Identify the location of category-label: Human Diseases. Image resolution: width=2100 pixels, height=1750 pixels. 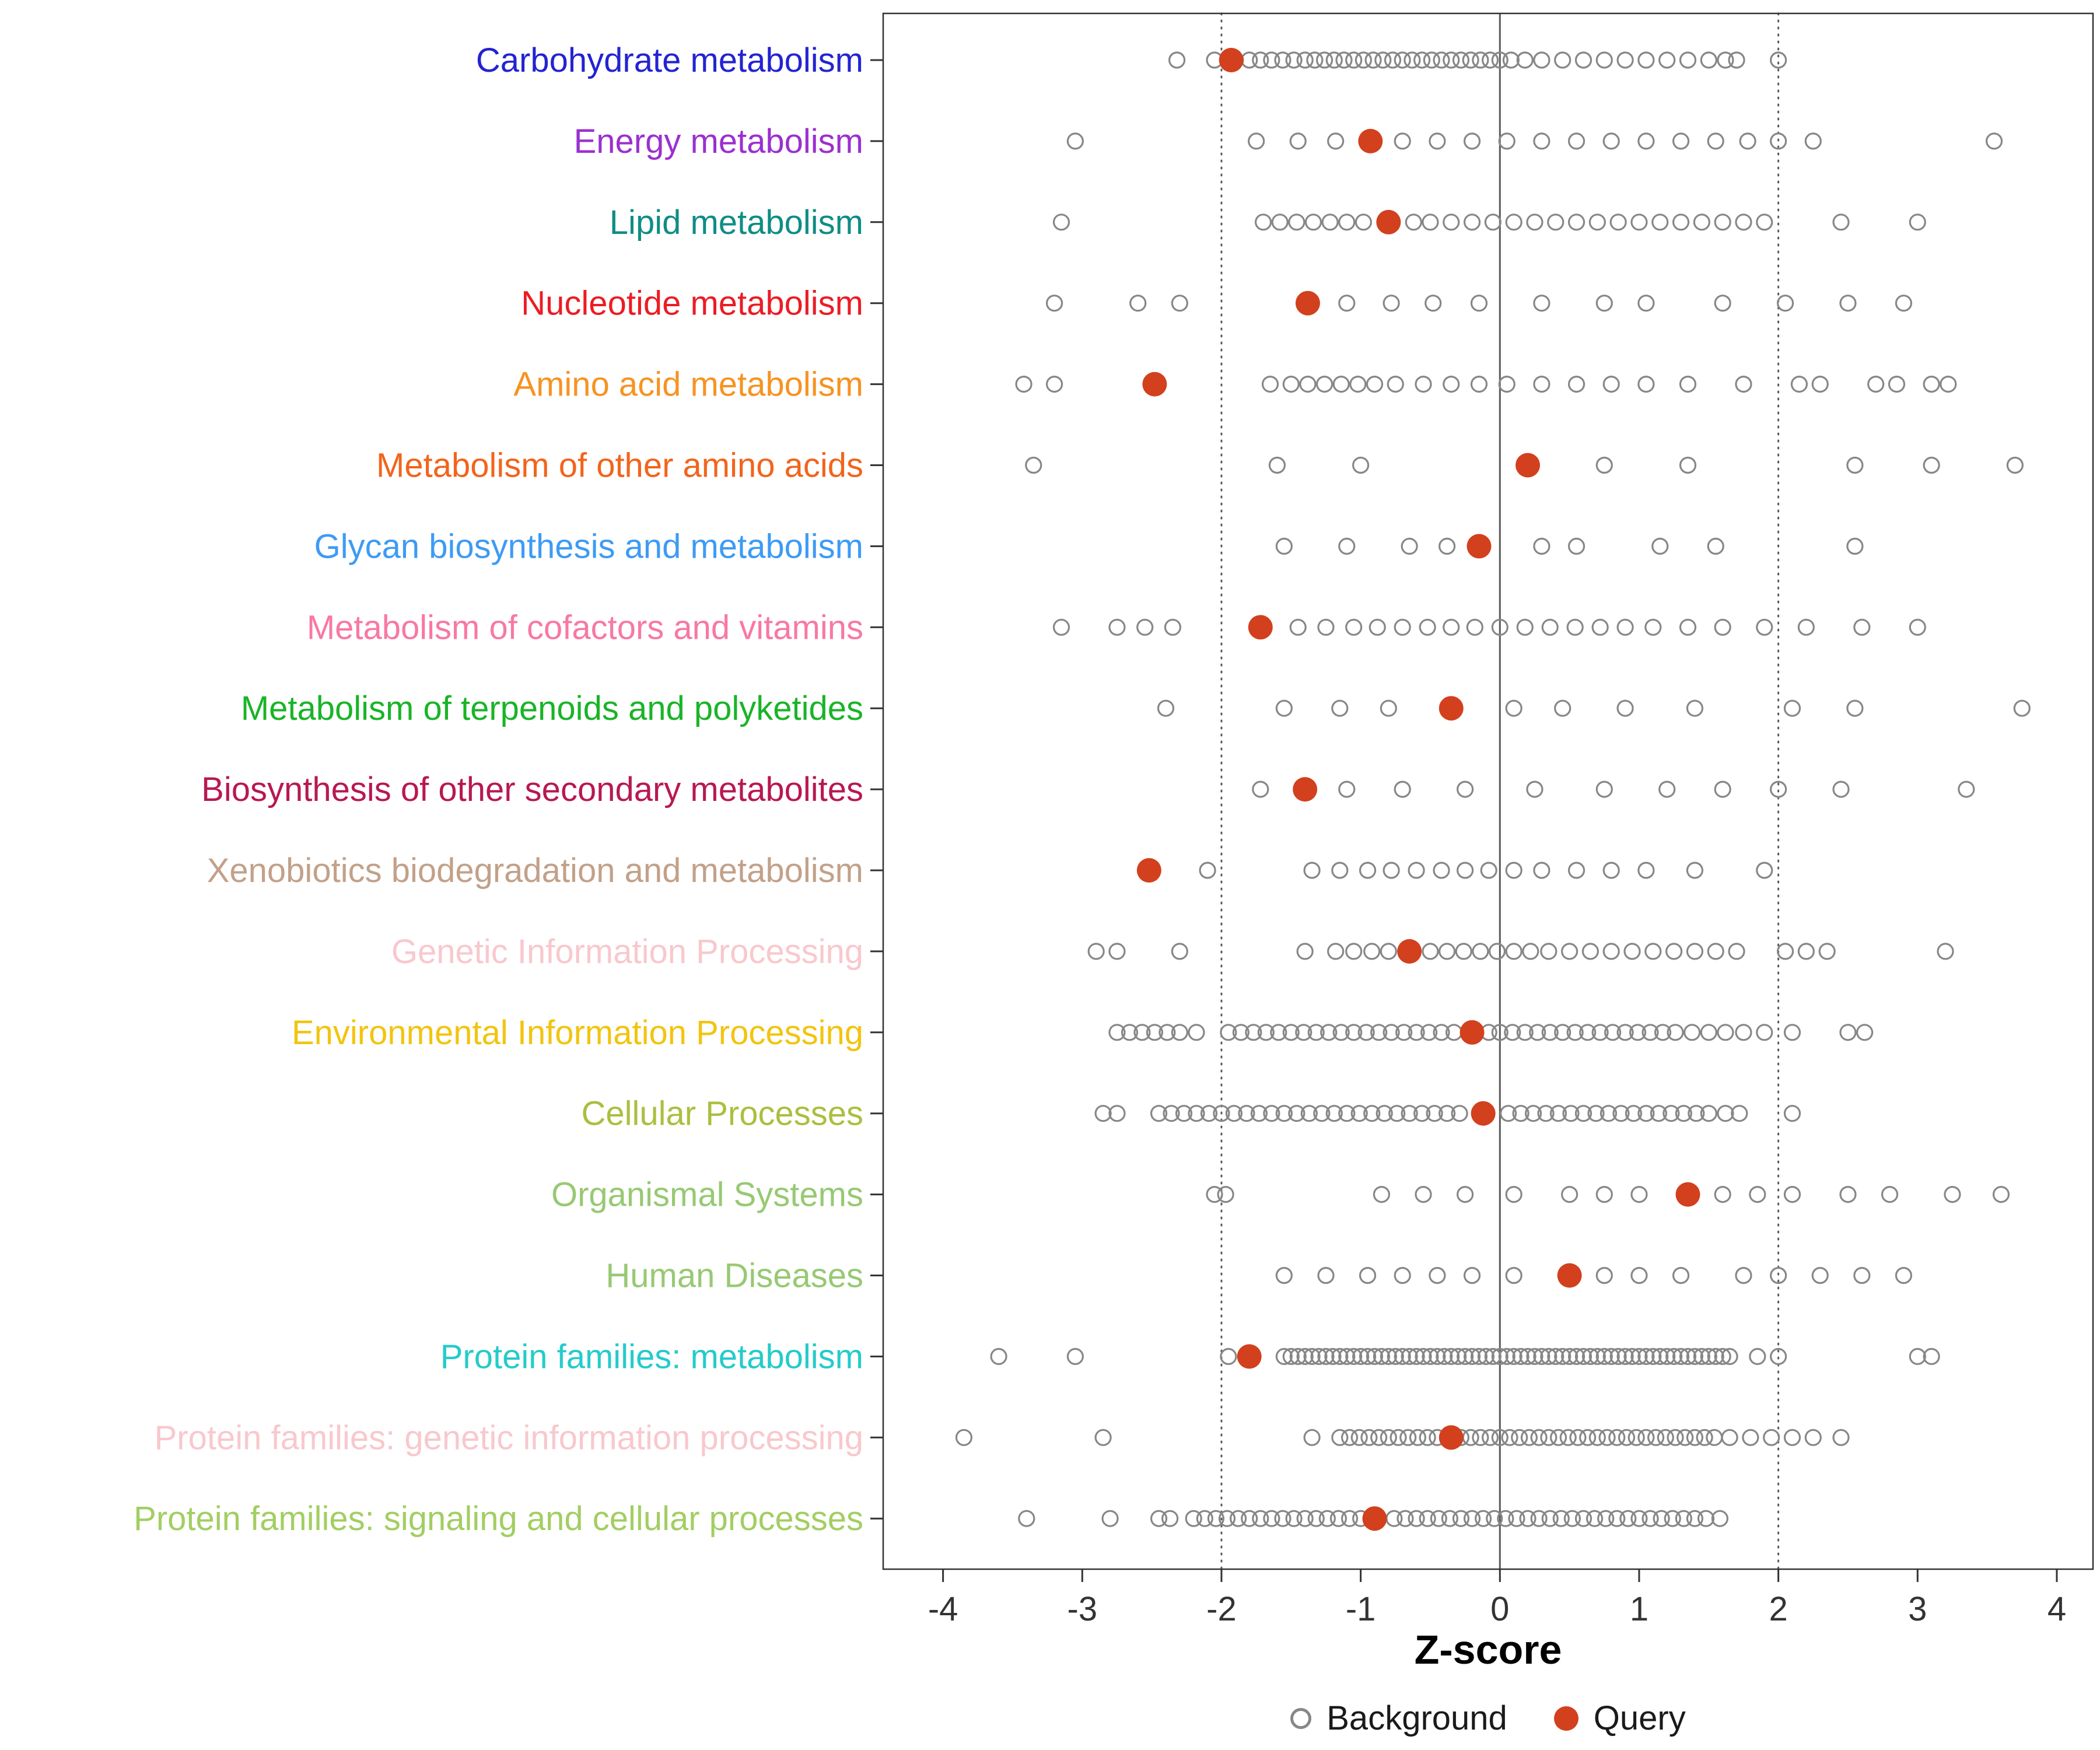
(734, 1276).